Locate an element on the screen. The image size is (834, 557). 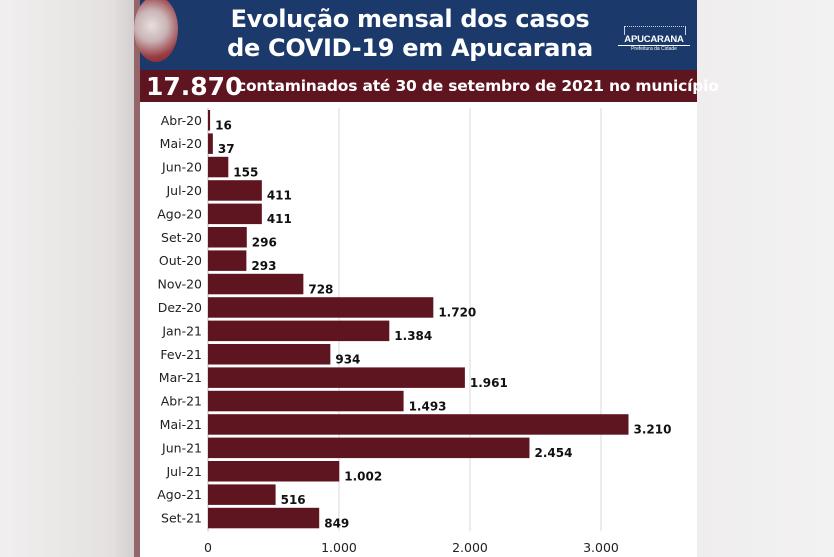
data-label: 1.961 is located at coordinates (489, 383).